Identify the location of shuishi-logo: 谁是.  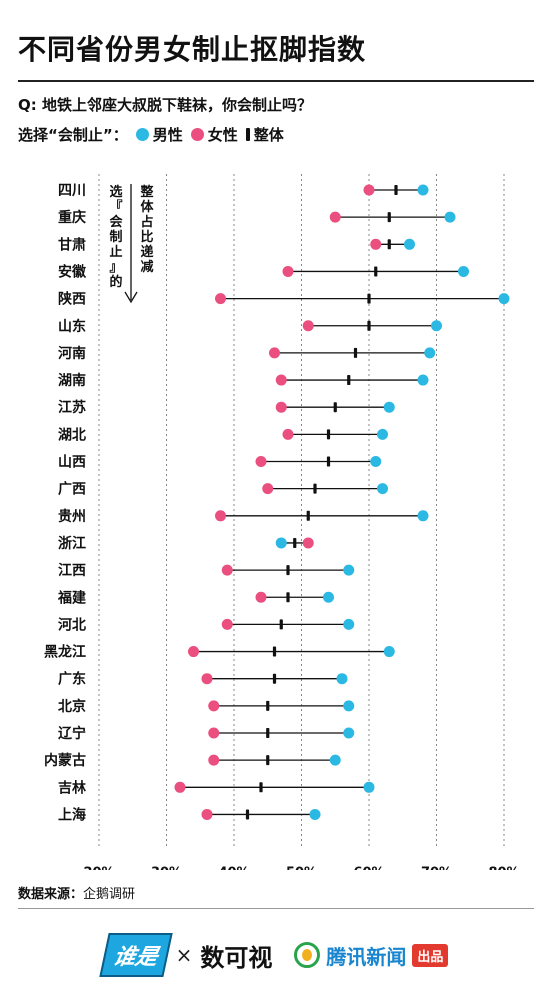
(135, 955).